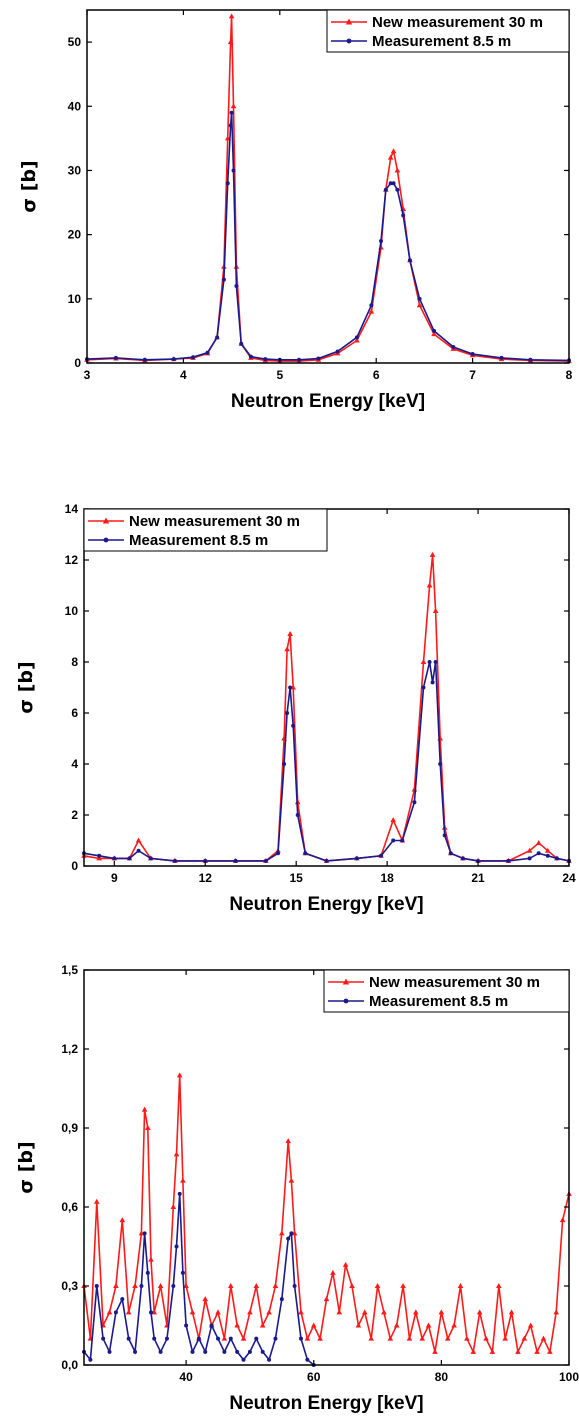  Describe the element at coordinates (376, 375) in the screenshot. I see `x-tick-label: 6` at that location.